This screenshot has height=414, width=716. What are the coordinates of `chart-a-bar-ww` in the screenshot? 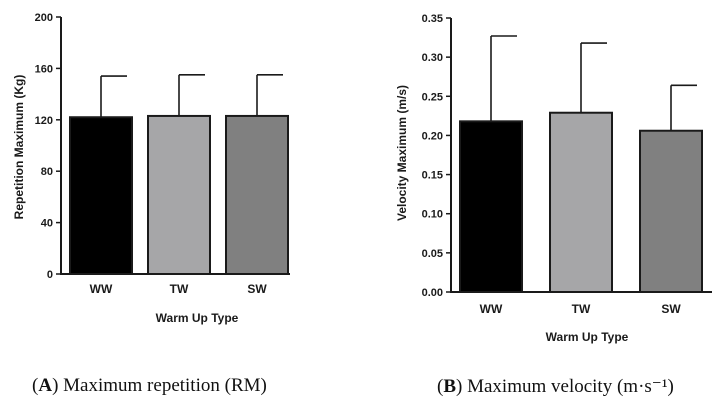 It's located at (101, 196).